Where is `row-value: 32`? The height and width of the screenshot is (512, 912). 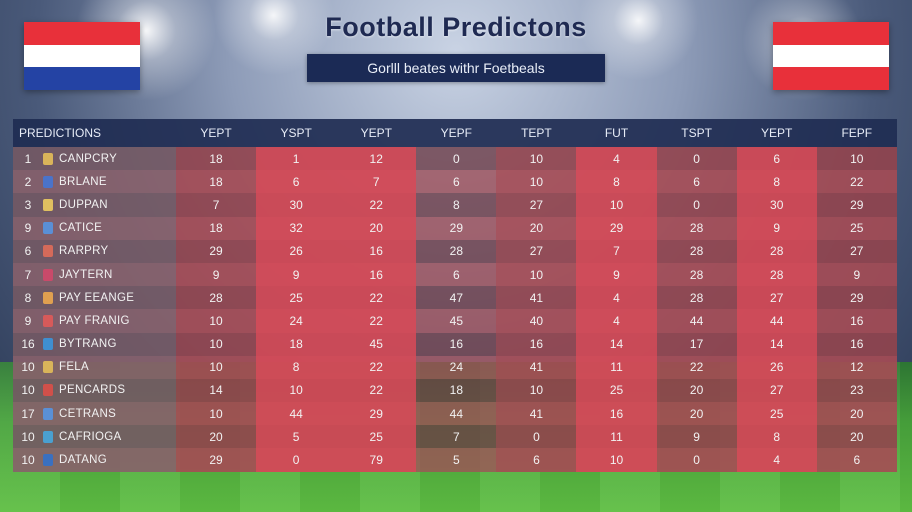 row-value: 32 is located at coordinates (296, 228).